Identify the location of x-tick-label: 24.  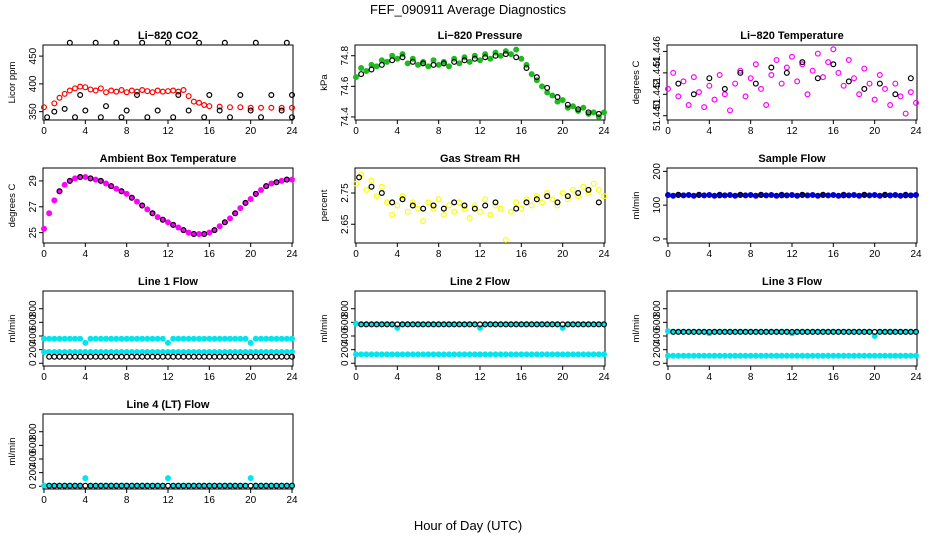
(916, 131).